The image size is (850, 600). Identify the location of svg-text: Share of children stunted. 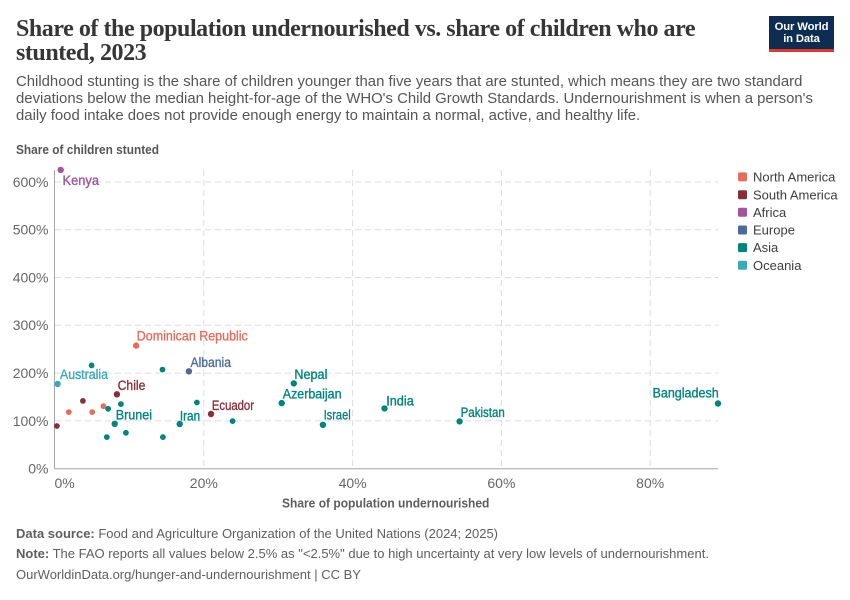
(87, 149).